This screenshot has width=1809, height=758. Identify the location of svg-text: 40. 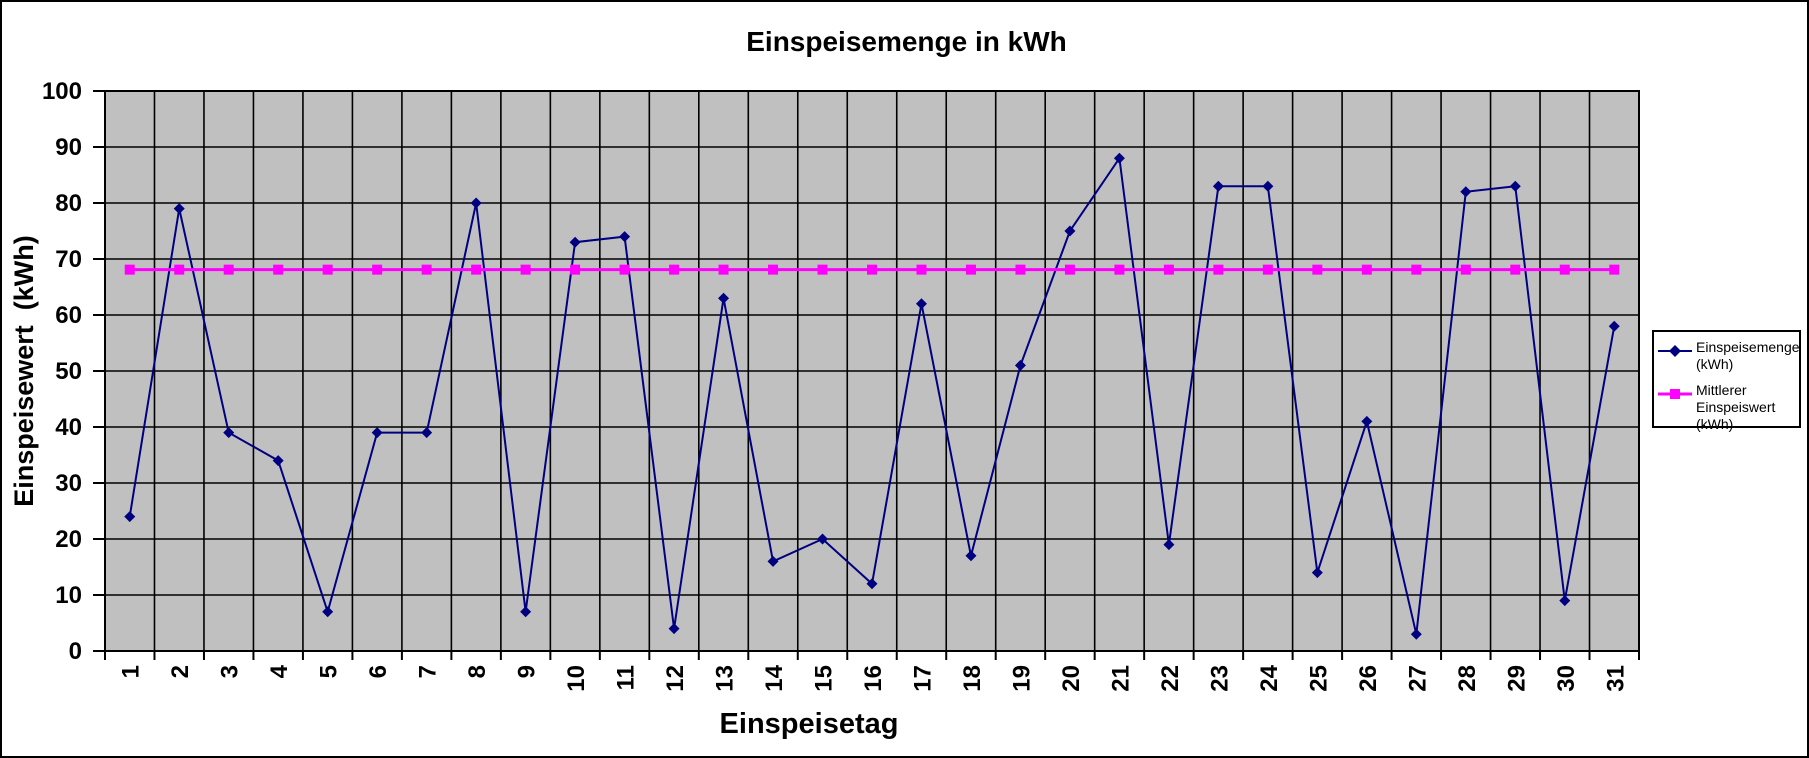
(68, 427).